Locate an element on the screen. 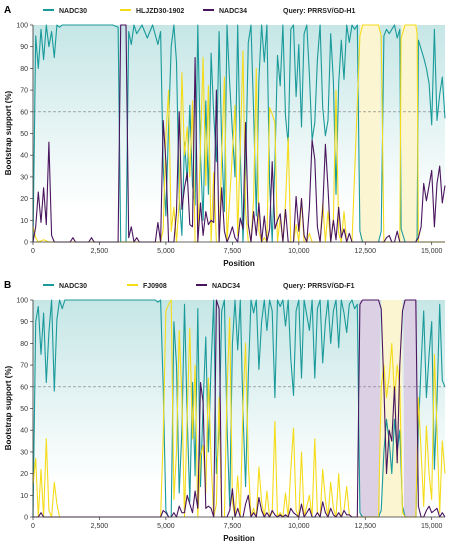  legend-label-fj0908: FJ0908 is located at coordinates (155, 286).